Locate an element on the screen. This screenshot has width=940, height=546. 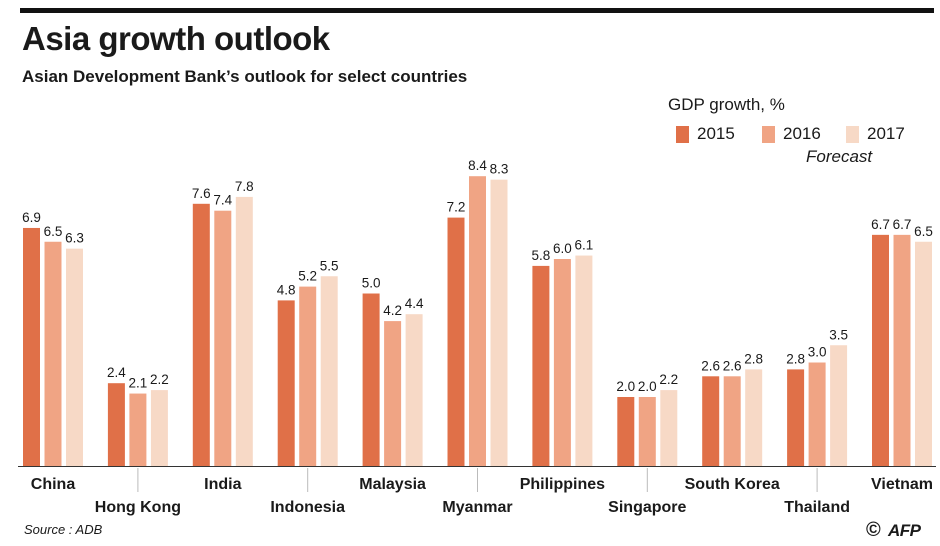
category-label-malaysia: Malaysia is located at coordinates (392, 484).